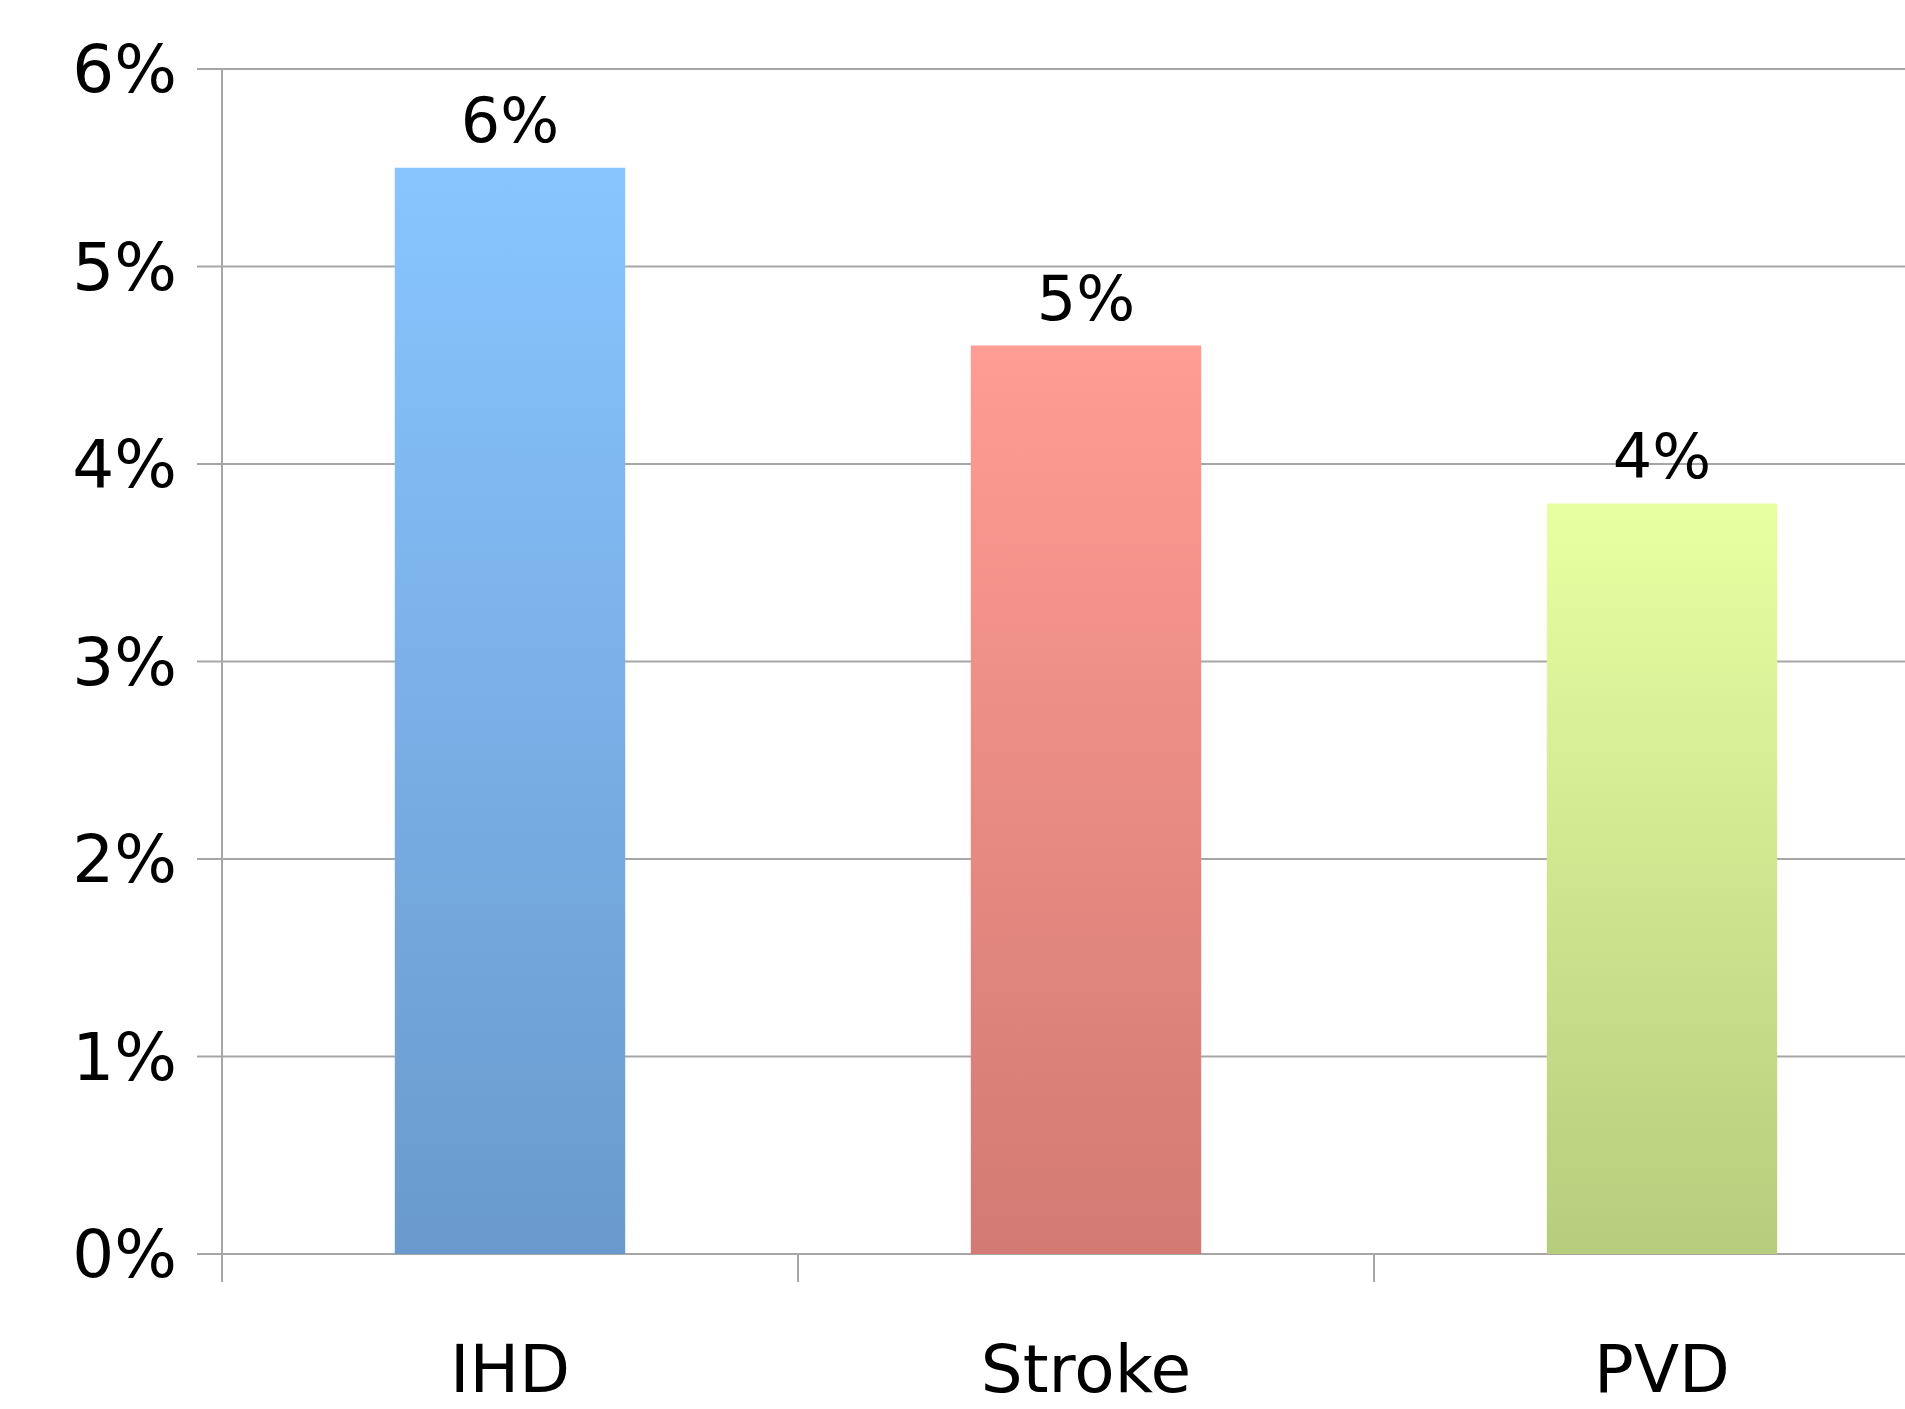  What do you see at coordinates (124, 662) in the screenshot?
I see `y-tick-label: 3%` at bounding box center [124, 662].